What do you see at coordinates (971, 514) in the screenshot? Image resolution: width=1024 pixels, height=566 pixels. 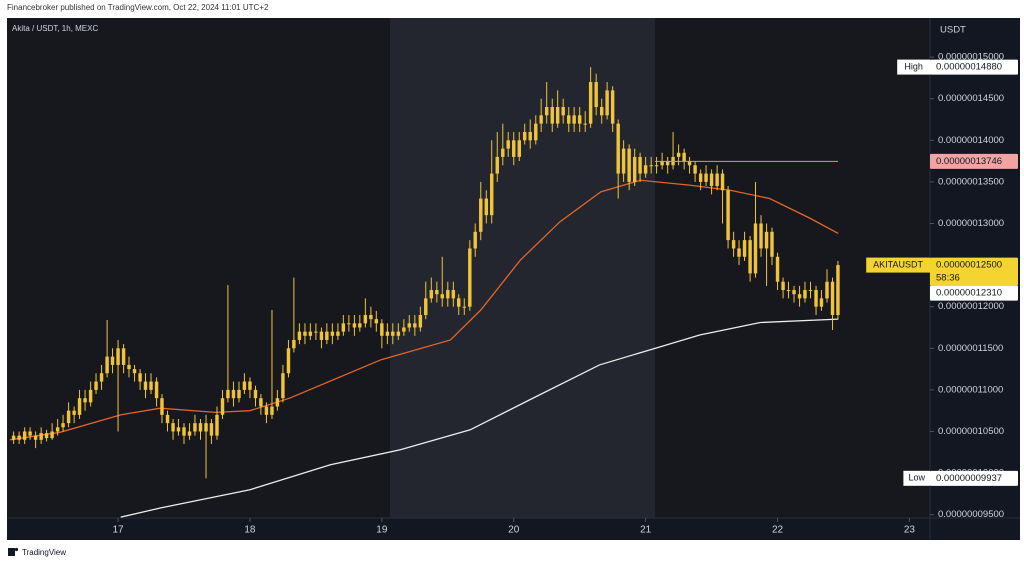 I see `y-tick-label: 0.00000009500` at bounding box center [971, 514].